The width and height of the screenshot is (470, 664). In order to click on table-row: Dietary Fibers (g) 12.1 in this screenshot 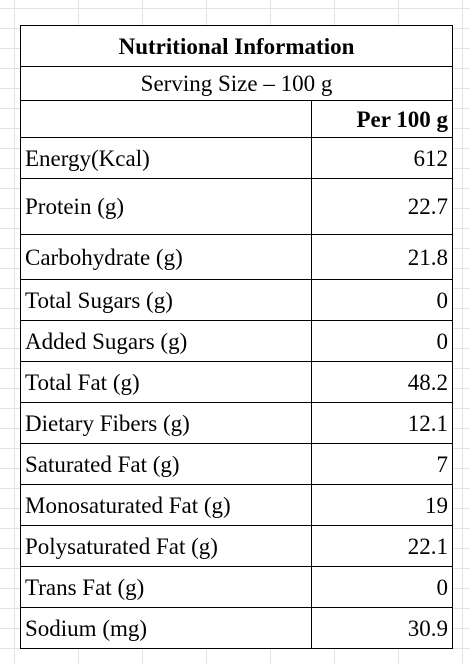, I will do `click(236, 423)`.